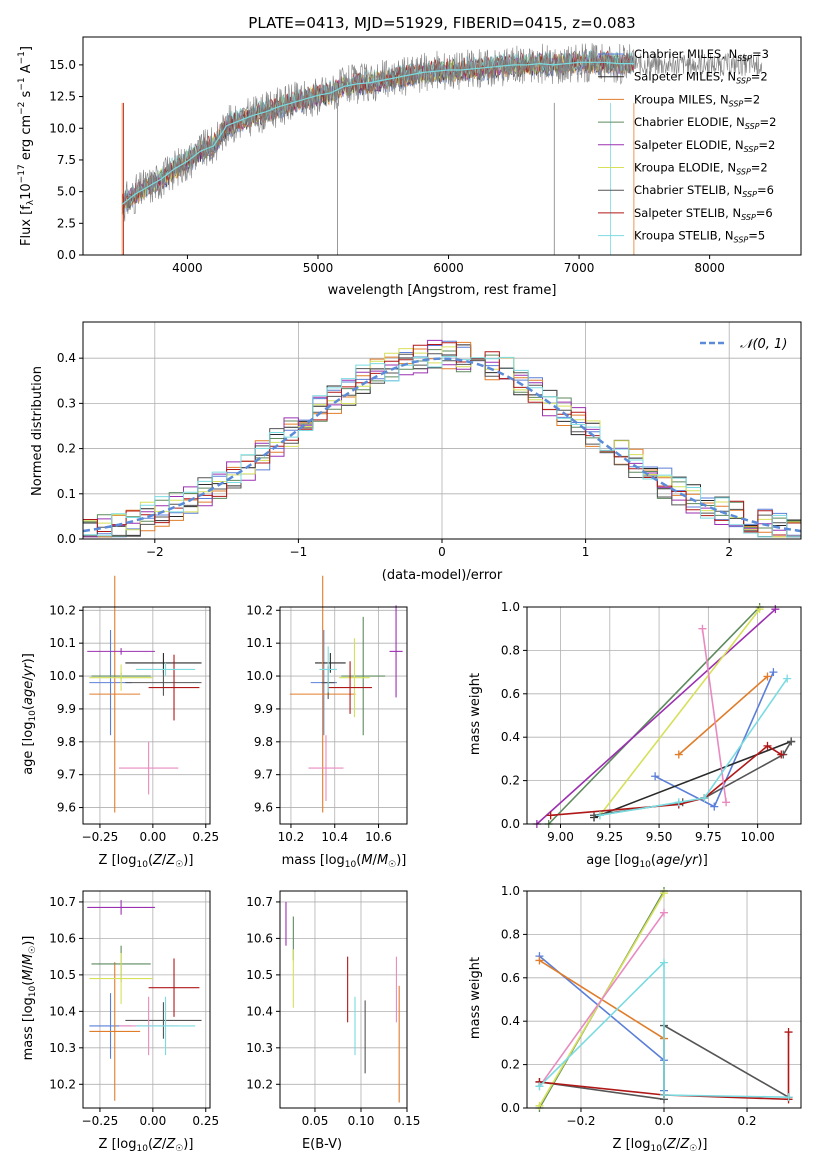 Image resolution: width=819 pixels, height=1170 pixels. What do you see at coordinates (757, 837) in the screenshot?
I see `x-tick-label: 10.00` at bounding box center [757, 837].